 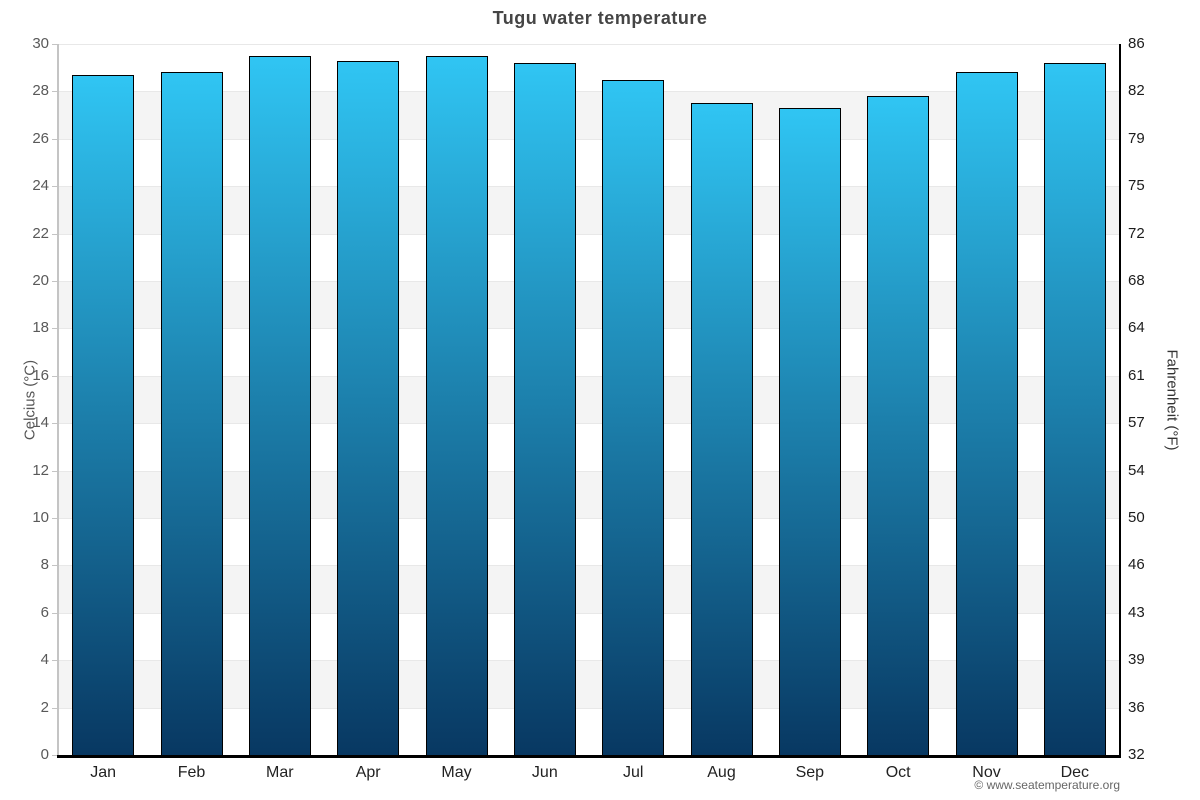 What do you see at coordinates (1172, 400) in the screenshot?
I see `fahrenheit-axis-title: Fahrenheit (°F)` at bounding box center [1172, 400].